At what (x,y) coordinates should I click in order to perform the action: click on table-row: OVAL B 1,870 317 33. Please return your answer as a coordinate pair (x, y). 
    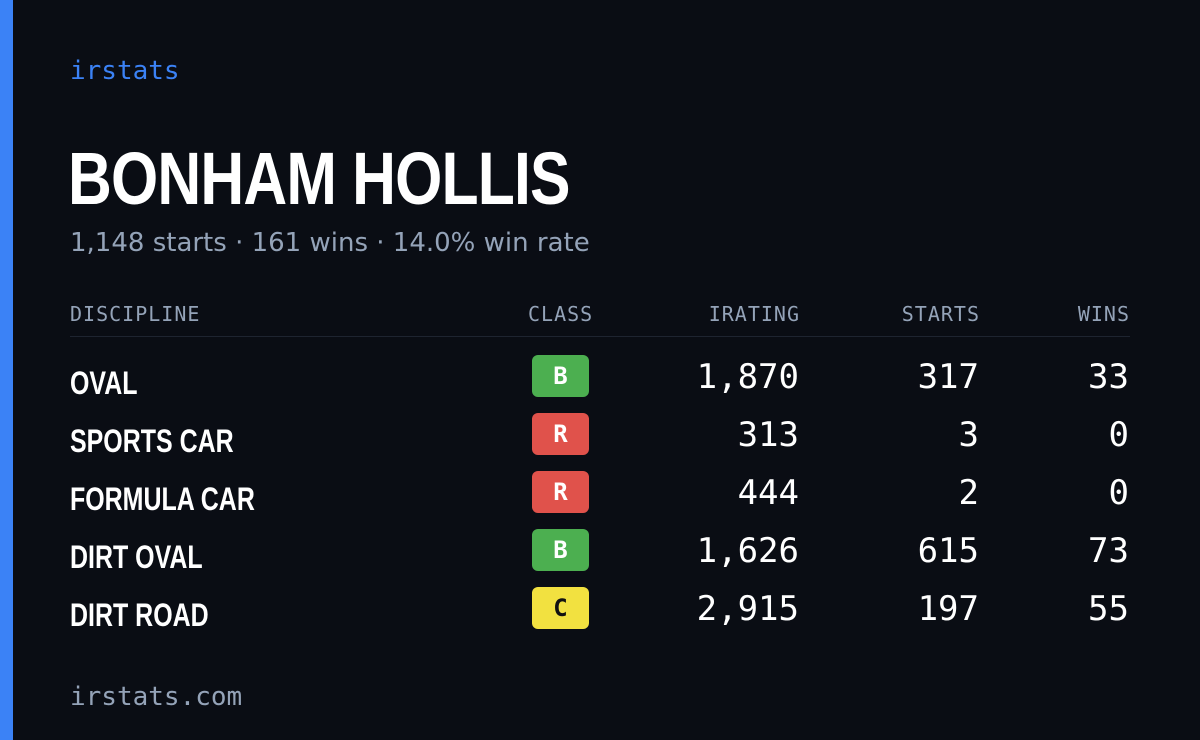
    Looking at the image, I should click on (600, 382).